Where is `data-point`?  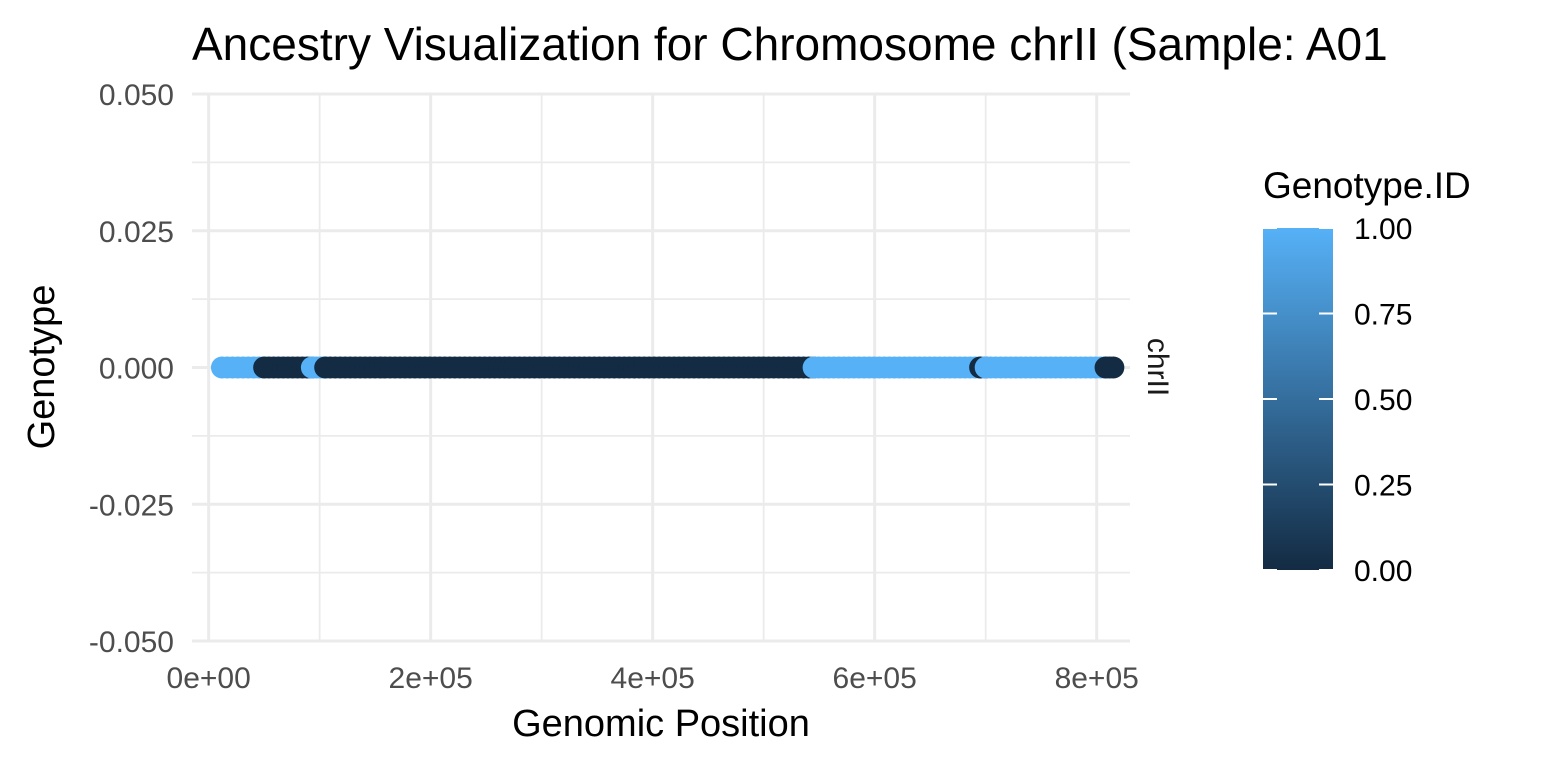 data-point is located at coordinates (1113, 367).